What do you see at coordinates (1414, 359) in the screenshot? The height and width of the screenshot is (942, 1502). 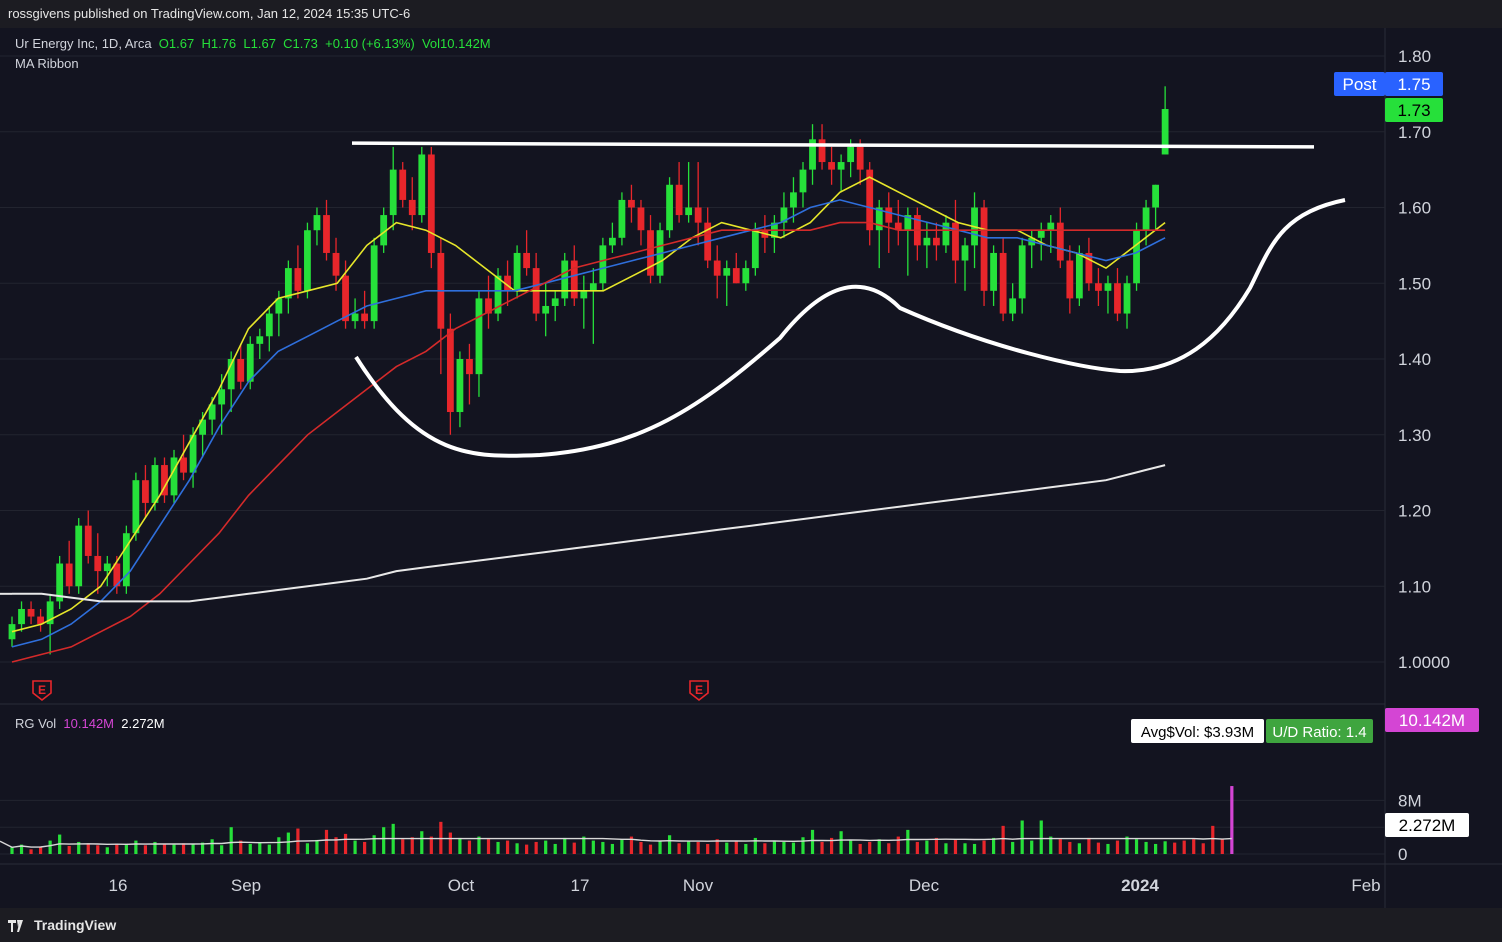 I see `price-tick-label: 1.40` at bounding box center [1414, 359].